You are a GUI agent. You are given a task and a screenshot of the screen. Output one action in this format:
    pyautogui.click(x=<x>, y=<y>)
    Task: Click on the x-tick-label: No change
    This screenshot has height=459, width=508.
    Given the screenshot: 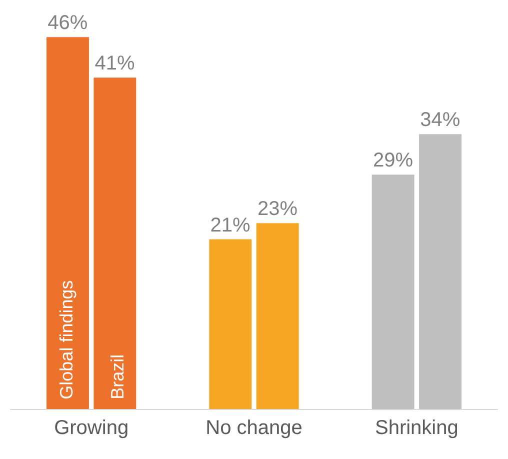 What is the action you would take?
    pyautogui.click(x=254, y=428)
    